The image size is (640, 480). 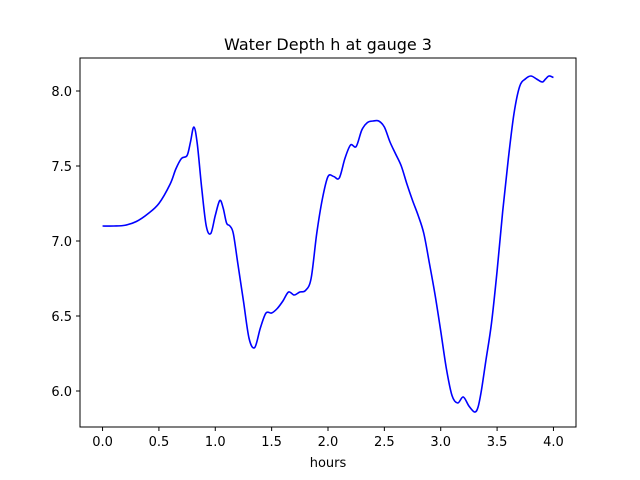 I want to click on x-axis: 0.0 0.5 1.0 1.5 2.0 2.5 3.0 3.5 4.0, so click(x=328, y=438).